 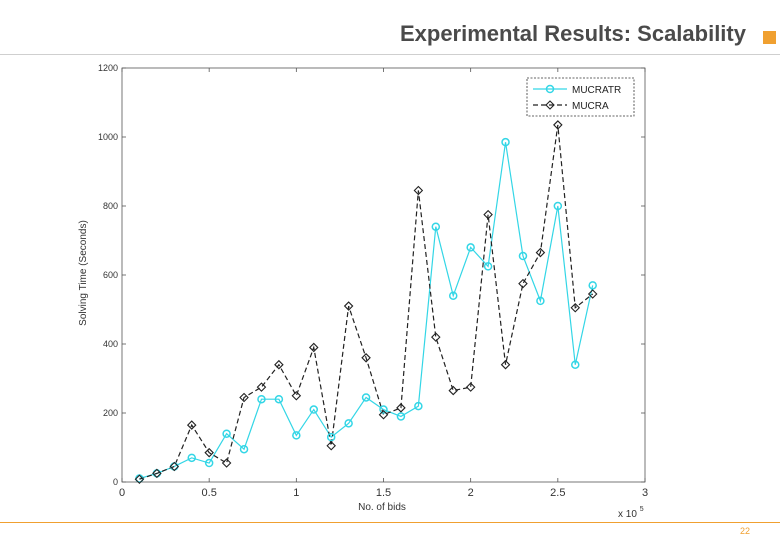 I want to click on footer-divider, so click(x=390, y=522).